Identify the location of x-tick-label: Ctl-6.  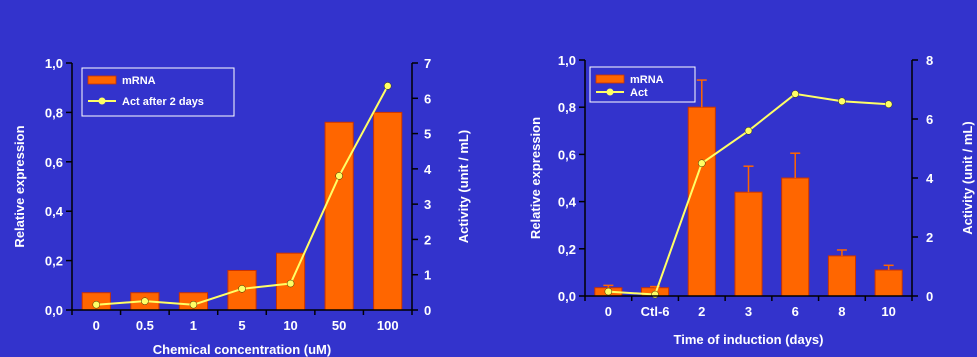
(655, 311).